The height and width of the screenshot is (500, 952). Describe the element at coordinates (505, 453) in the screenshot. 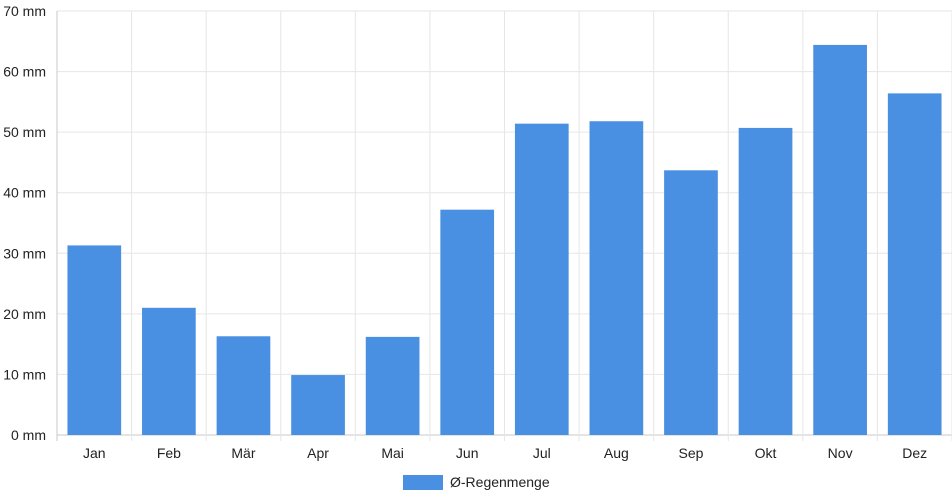

I see `x-axis-ticks: Jan Feb Mär Apr Mai Jun Jul Aug Sep Okt Nov Dez` at that location.